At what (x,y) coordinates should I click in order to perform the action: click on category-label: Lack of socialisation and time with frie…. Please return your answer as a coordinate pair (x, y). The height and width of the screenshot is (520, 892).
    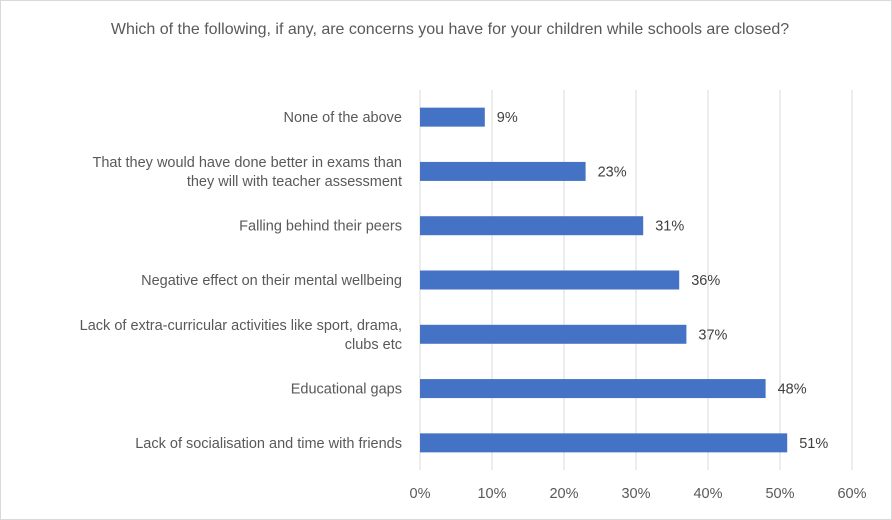
    Looking at the image, I should click on (268, 444).